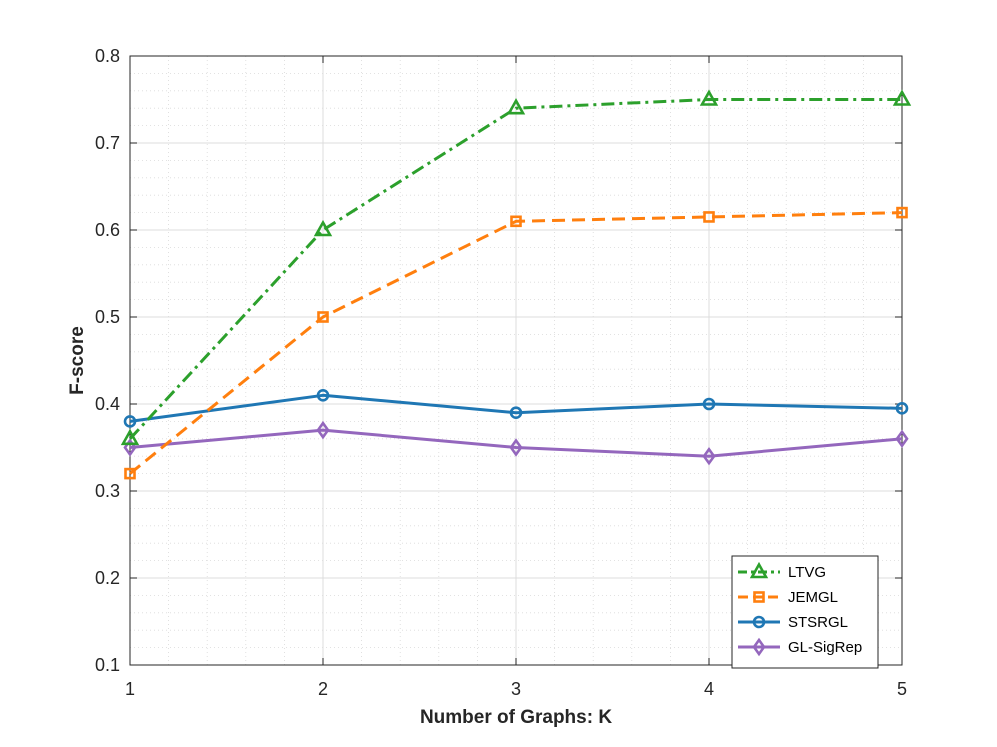 This screenshot has width=997, height=747. I want to click on x-tick-label: 2, so click(323, 689).